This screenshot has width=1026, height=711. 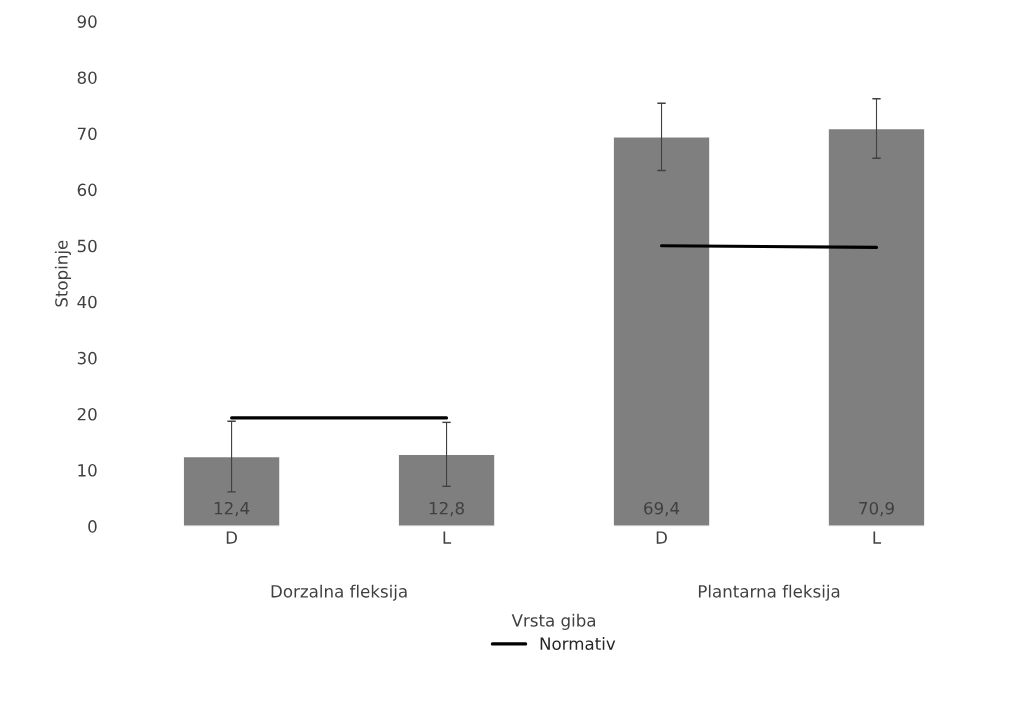 I want to click on data-label: 69,4, so click(x=662, y=509).